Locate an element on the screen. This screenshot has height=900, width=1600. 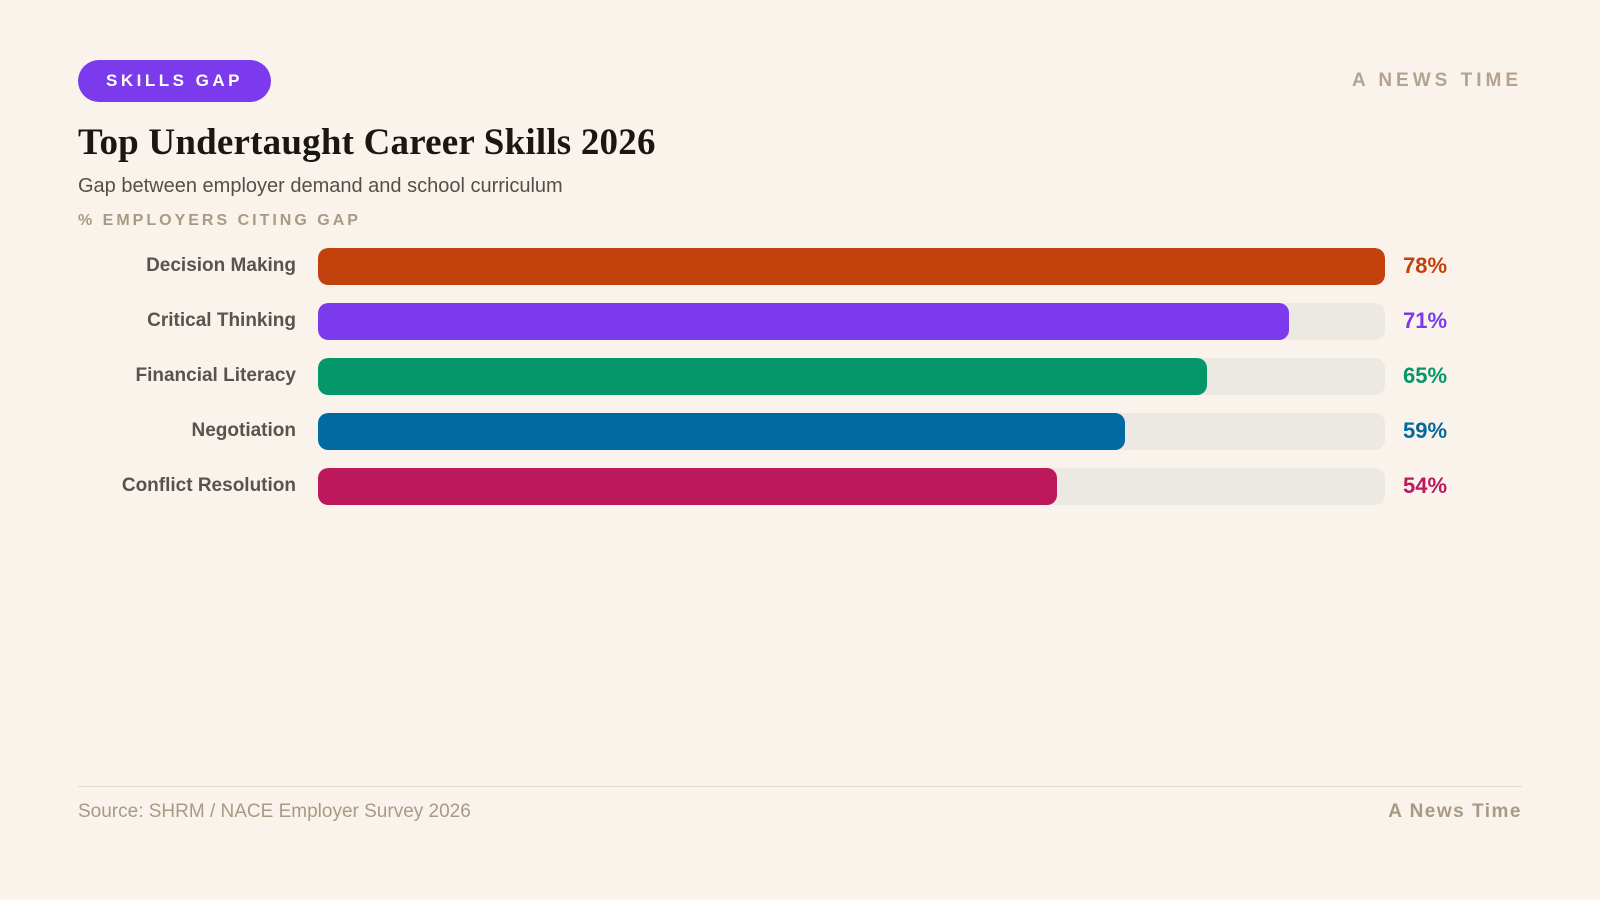
chart-row: Critical Thinking 71% is located at coordinates (800, 321).